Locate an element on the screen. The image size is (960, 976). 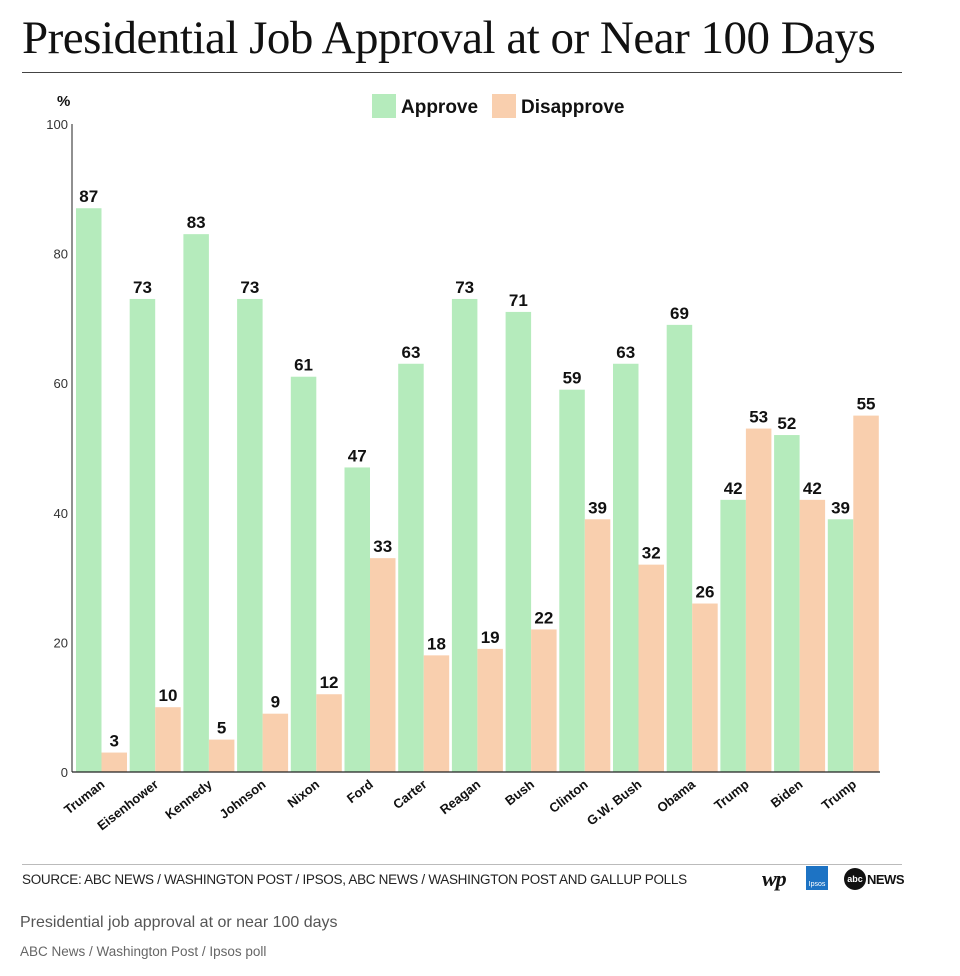
x-tick-label: Obama is located at coordinates (676, 795).